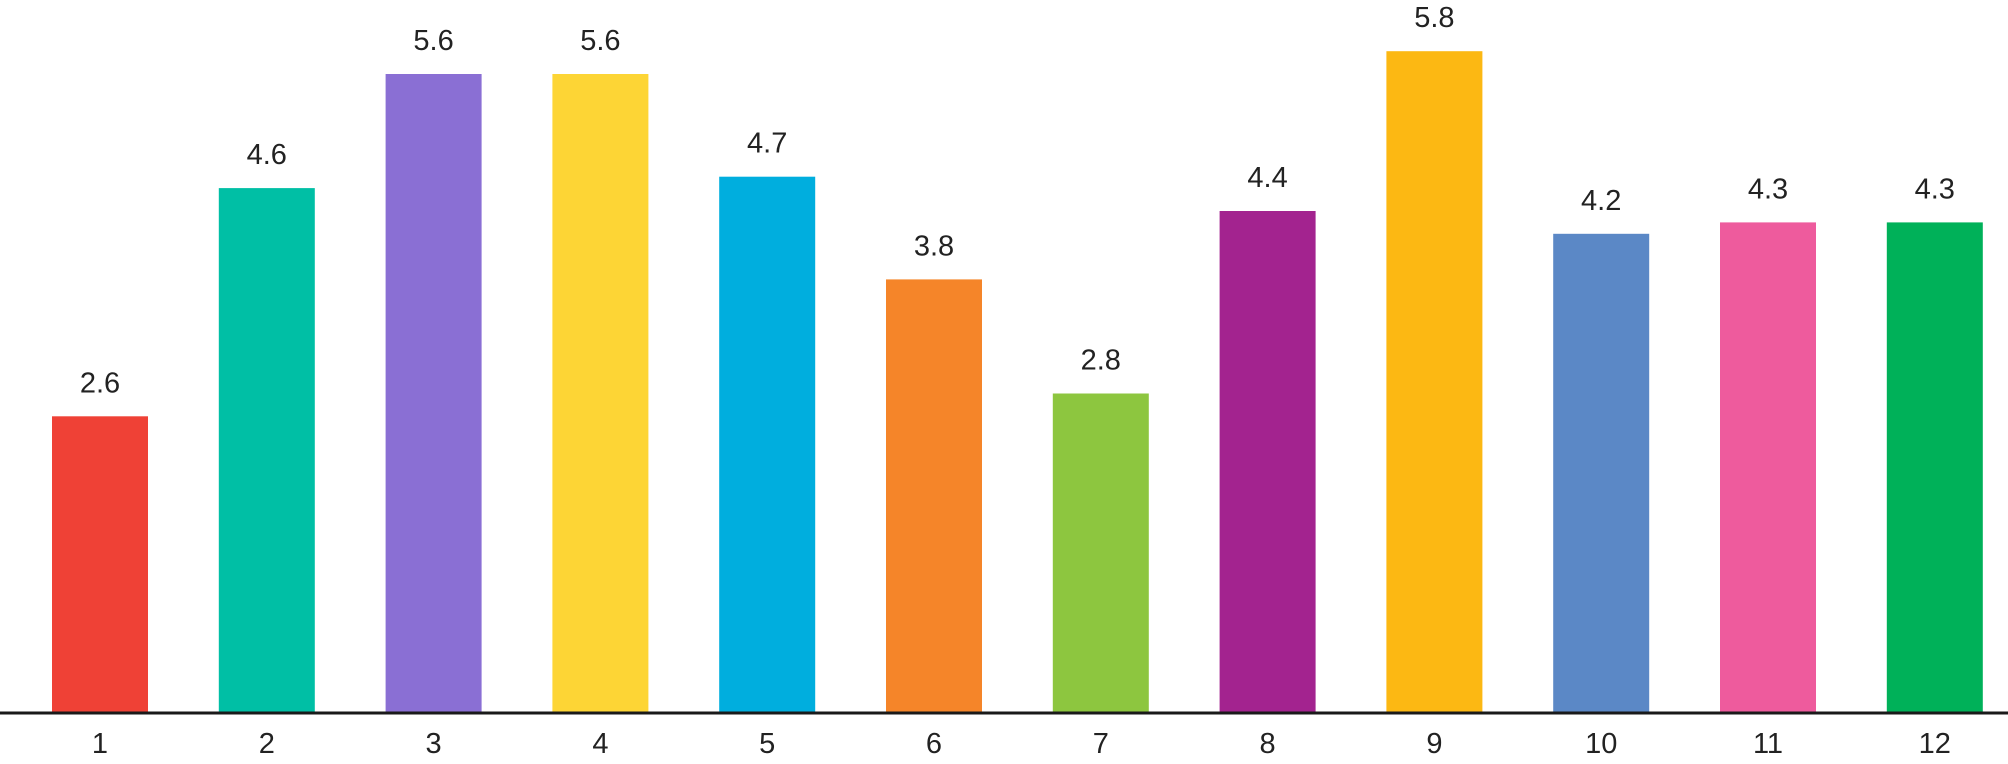 The width and height of the screenshot is (2008, 764). What do you see at coordinates (1935, 189) in the screenshot?
I see `data-label-12: 4.3` at bounding box center [1935, 189].